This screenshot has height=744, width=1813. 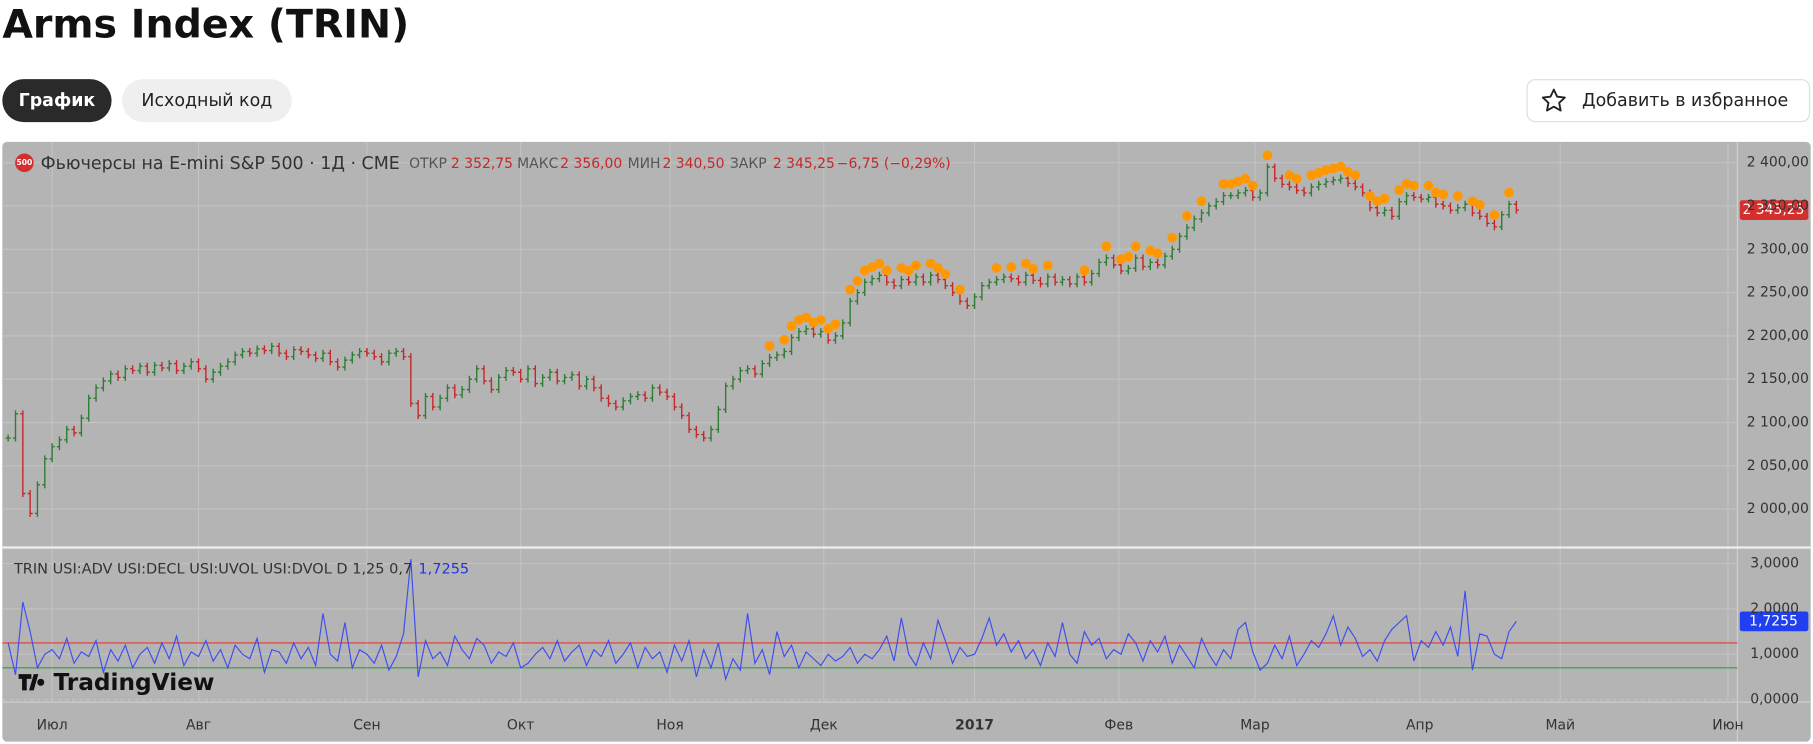 I want to click on y-tick-label: 2 000,00, so click(x=1778, y=509).